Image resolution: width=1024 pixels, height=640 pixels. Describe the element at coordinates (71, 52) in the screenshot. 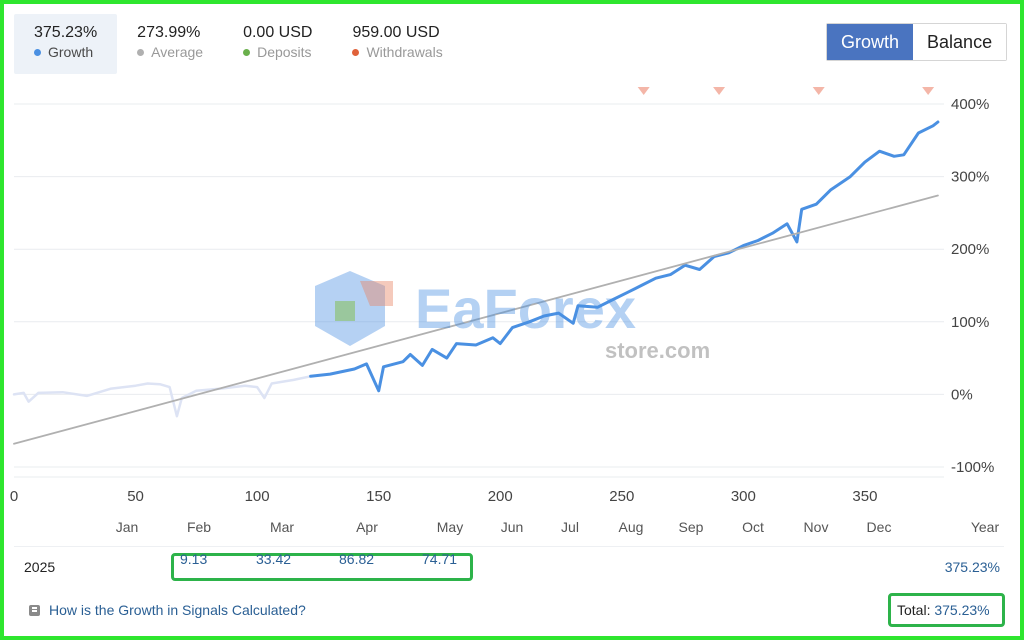

I see `stat-label: Growth` at that location.